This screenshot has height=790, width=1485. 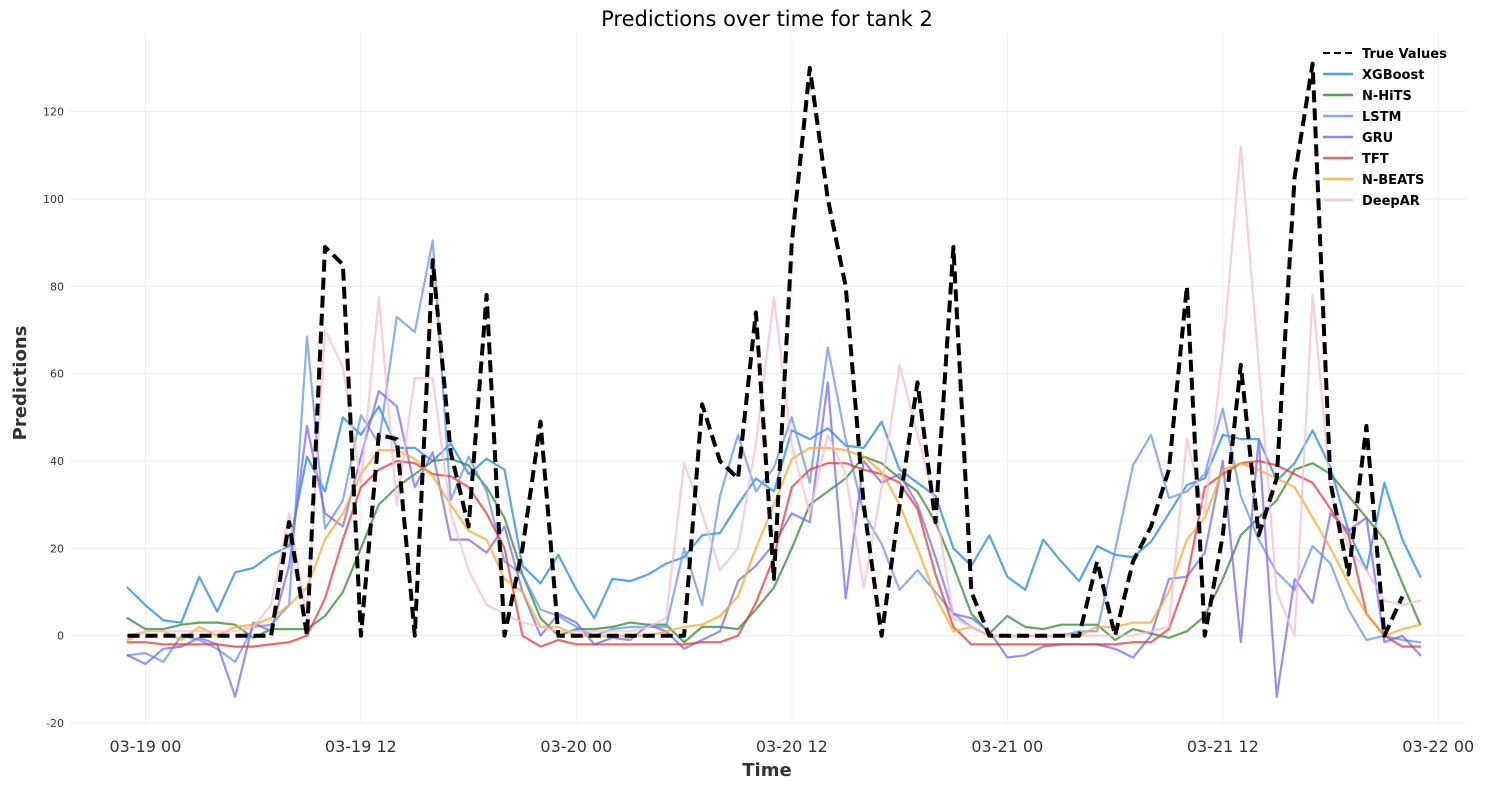 What do you see at coordinates (1391, 201) in the screenshot?
I see `legend-label: DeepAR` at bounding box center [1391, 201].